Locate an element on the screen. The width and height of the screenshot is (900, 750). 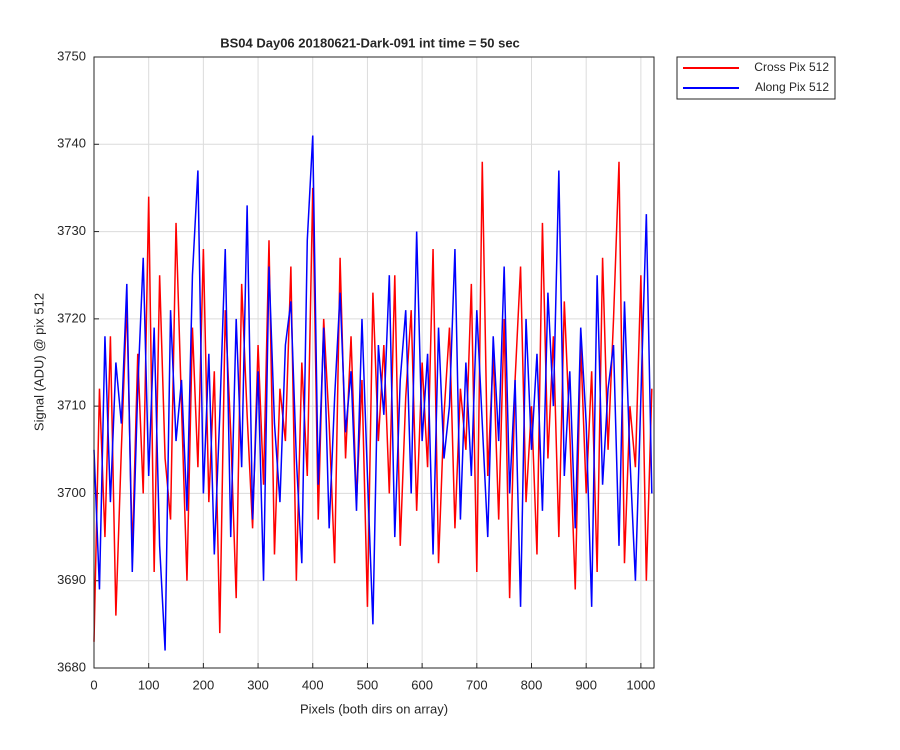
legend-label: Along Pix 512 is located at coordinates (792, 87).